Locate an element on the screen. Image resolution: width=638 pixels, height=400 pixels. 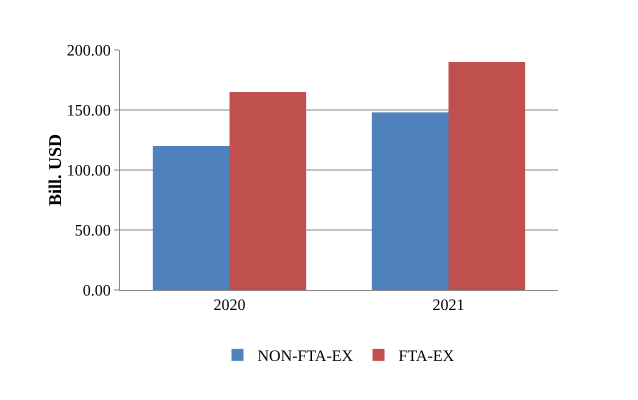
y-tick-label: 200.00 is located at coordinates (88, 51).